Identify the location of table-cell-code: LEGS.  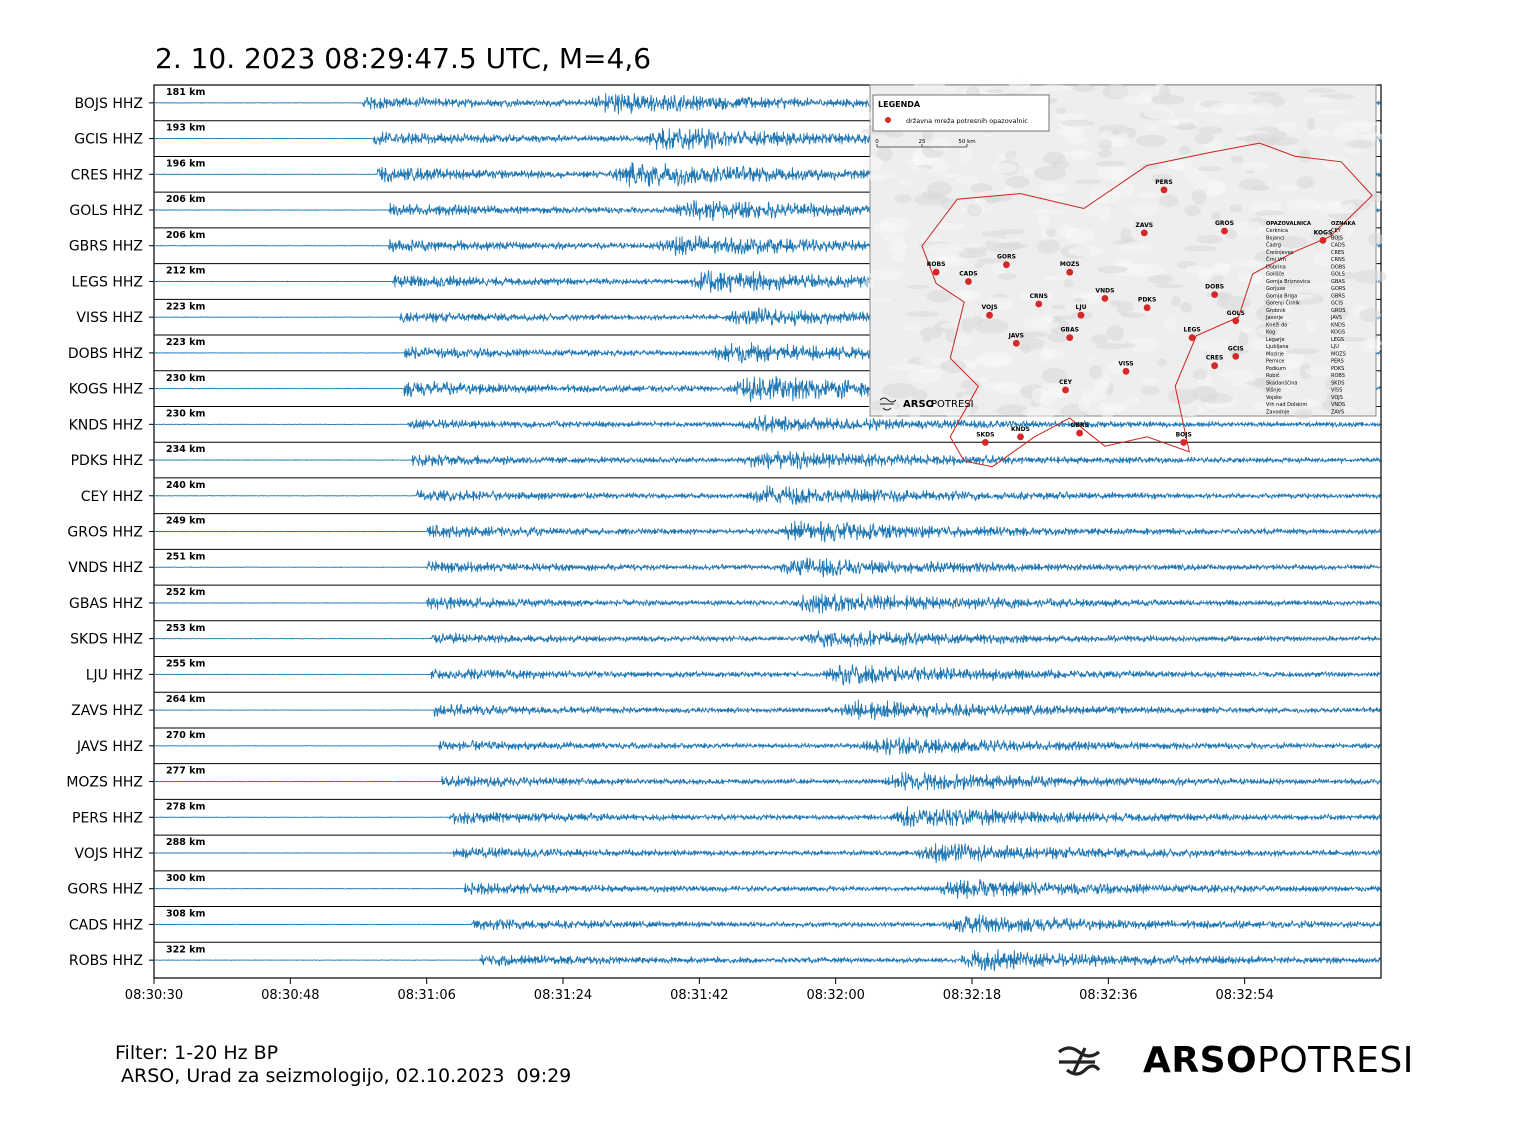
(1337, 340).